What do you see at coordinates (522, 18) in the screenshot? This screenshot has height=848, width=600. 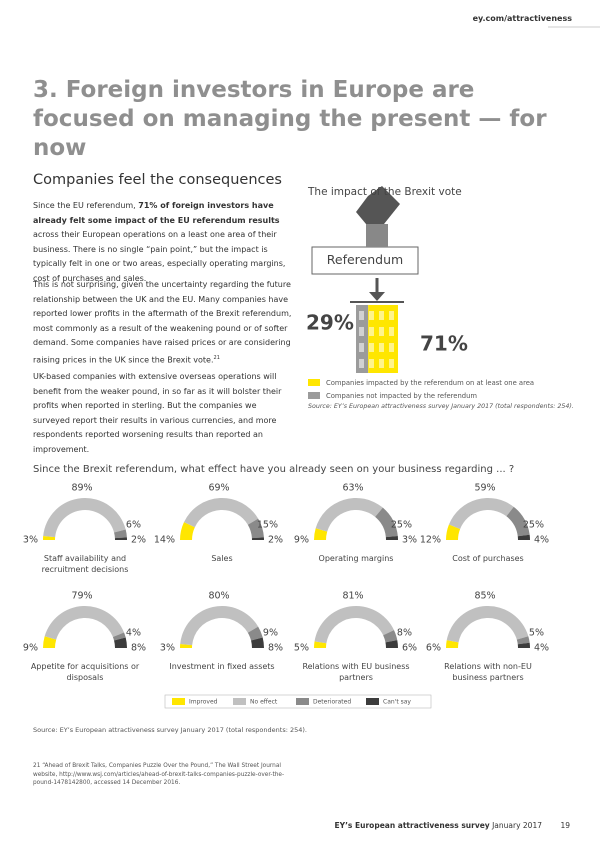 I see `header-link: ey.com/attractiveness` at bounding box center [522, 18].